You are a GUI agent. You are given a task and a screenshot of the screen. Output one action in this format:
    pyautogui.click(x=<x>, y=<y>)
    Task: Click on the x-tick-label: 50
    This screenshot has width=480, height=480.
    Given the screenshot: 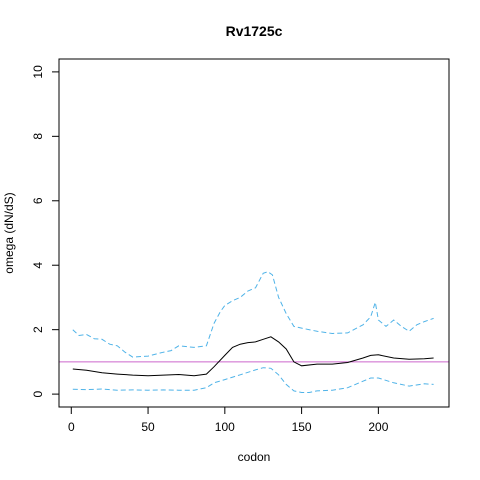 What is the action you would take?
    pyautogui.click(x=148, y=427)
    